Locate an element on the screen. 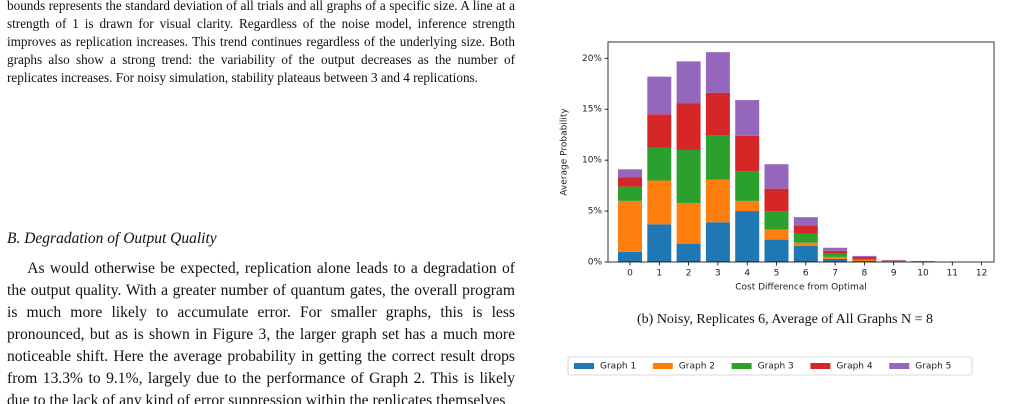 The width and height of the screenshot is (1019, 404). x-tick-label: 4 is located at coordinates (747, 274).